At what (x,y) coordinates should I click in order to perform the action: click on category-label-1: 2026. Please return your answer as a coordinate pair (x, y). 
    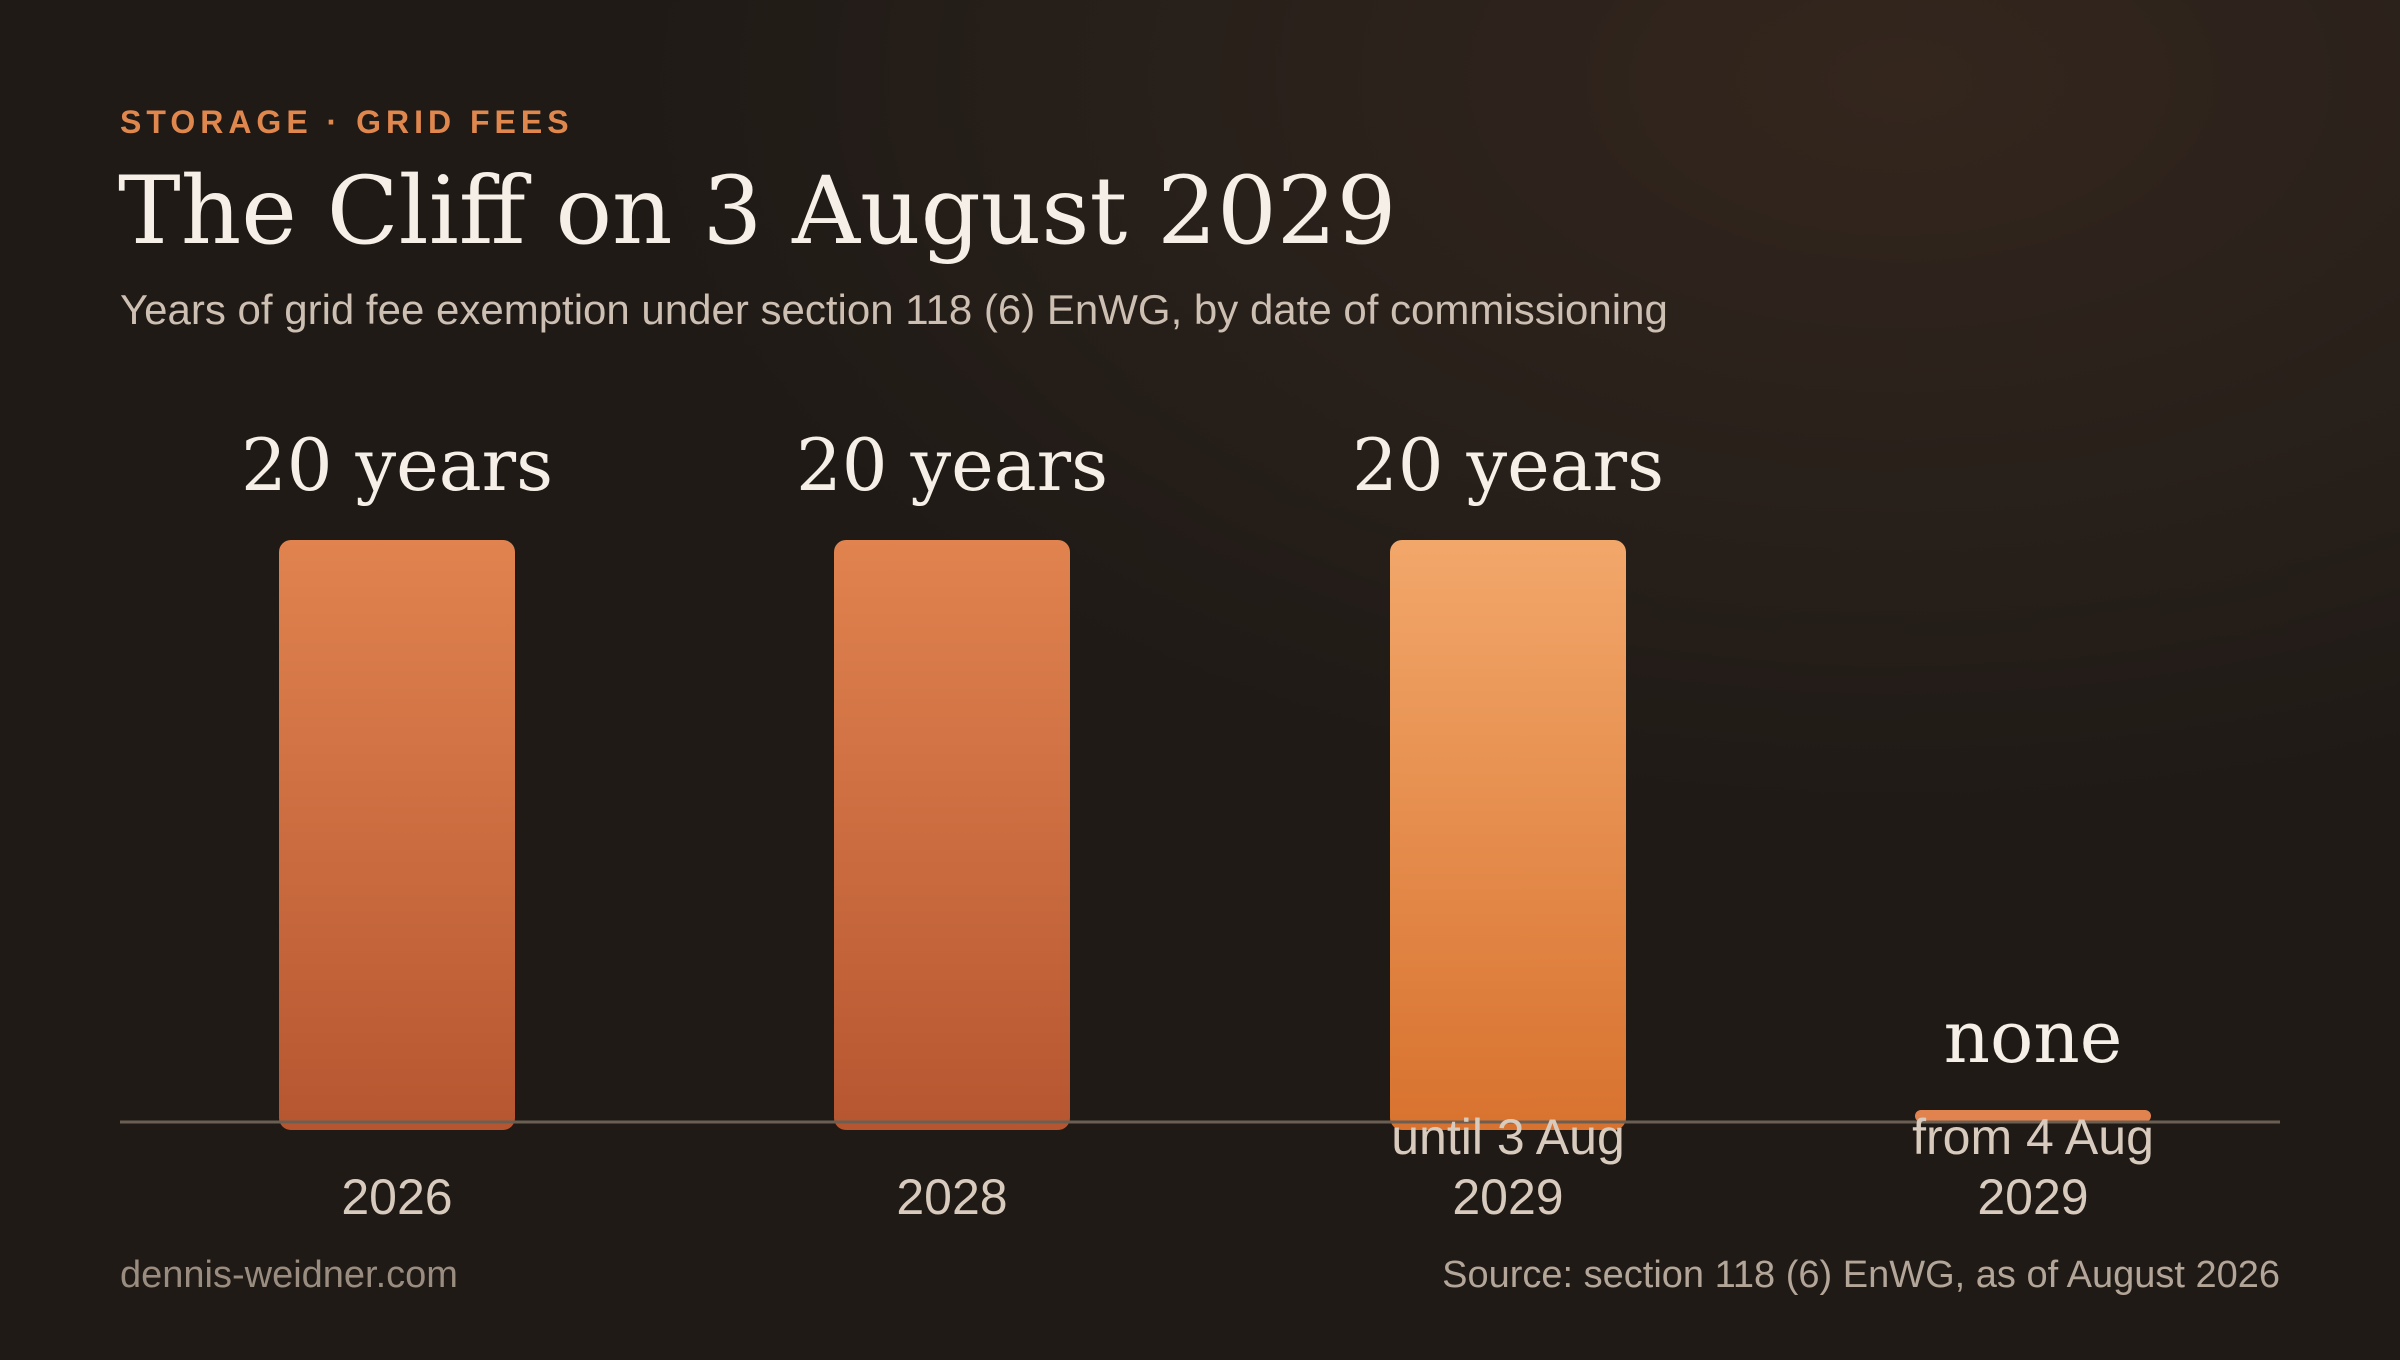
    Looking at the image, I should click on (396, 1197).